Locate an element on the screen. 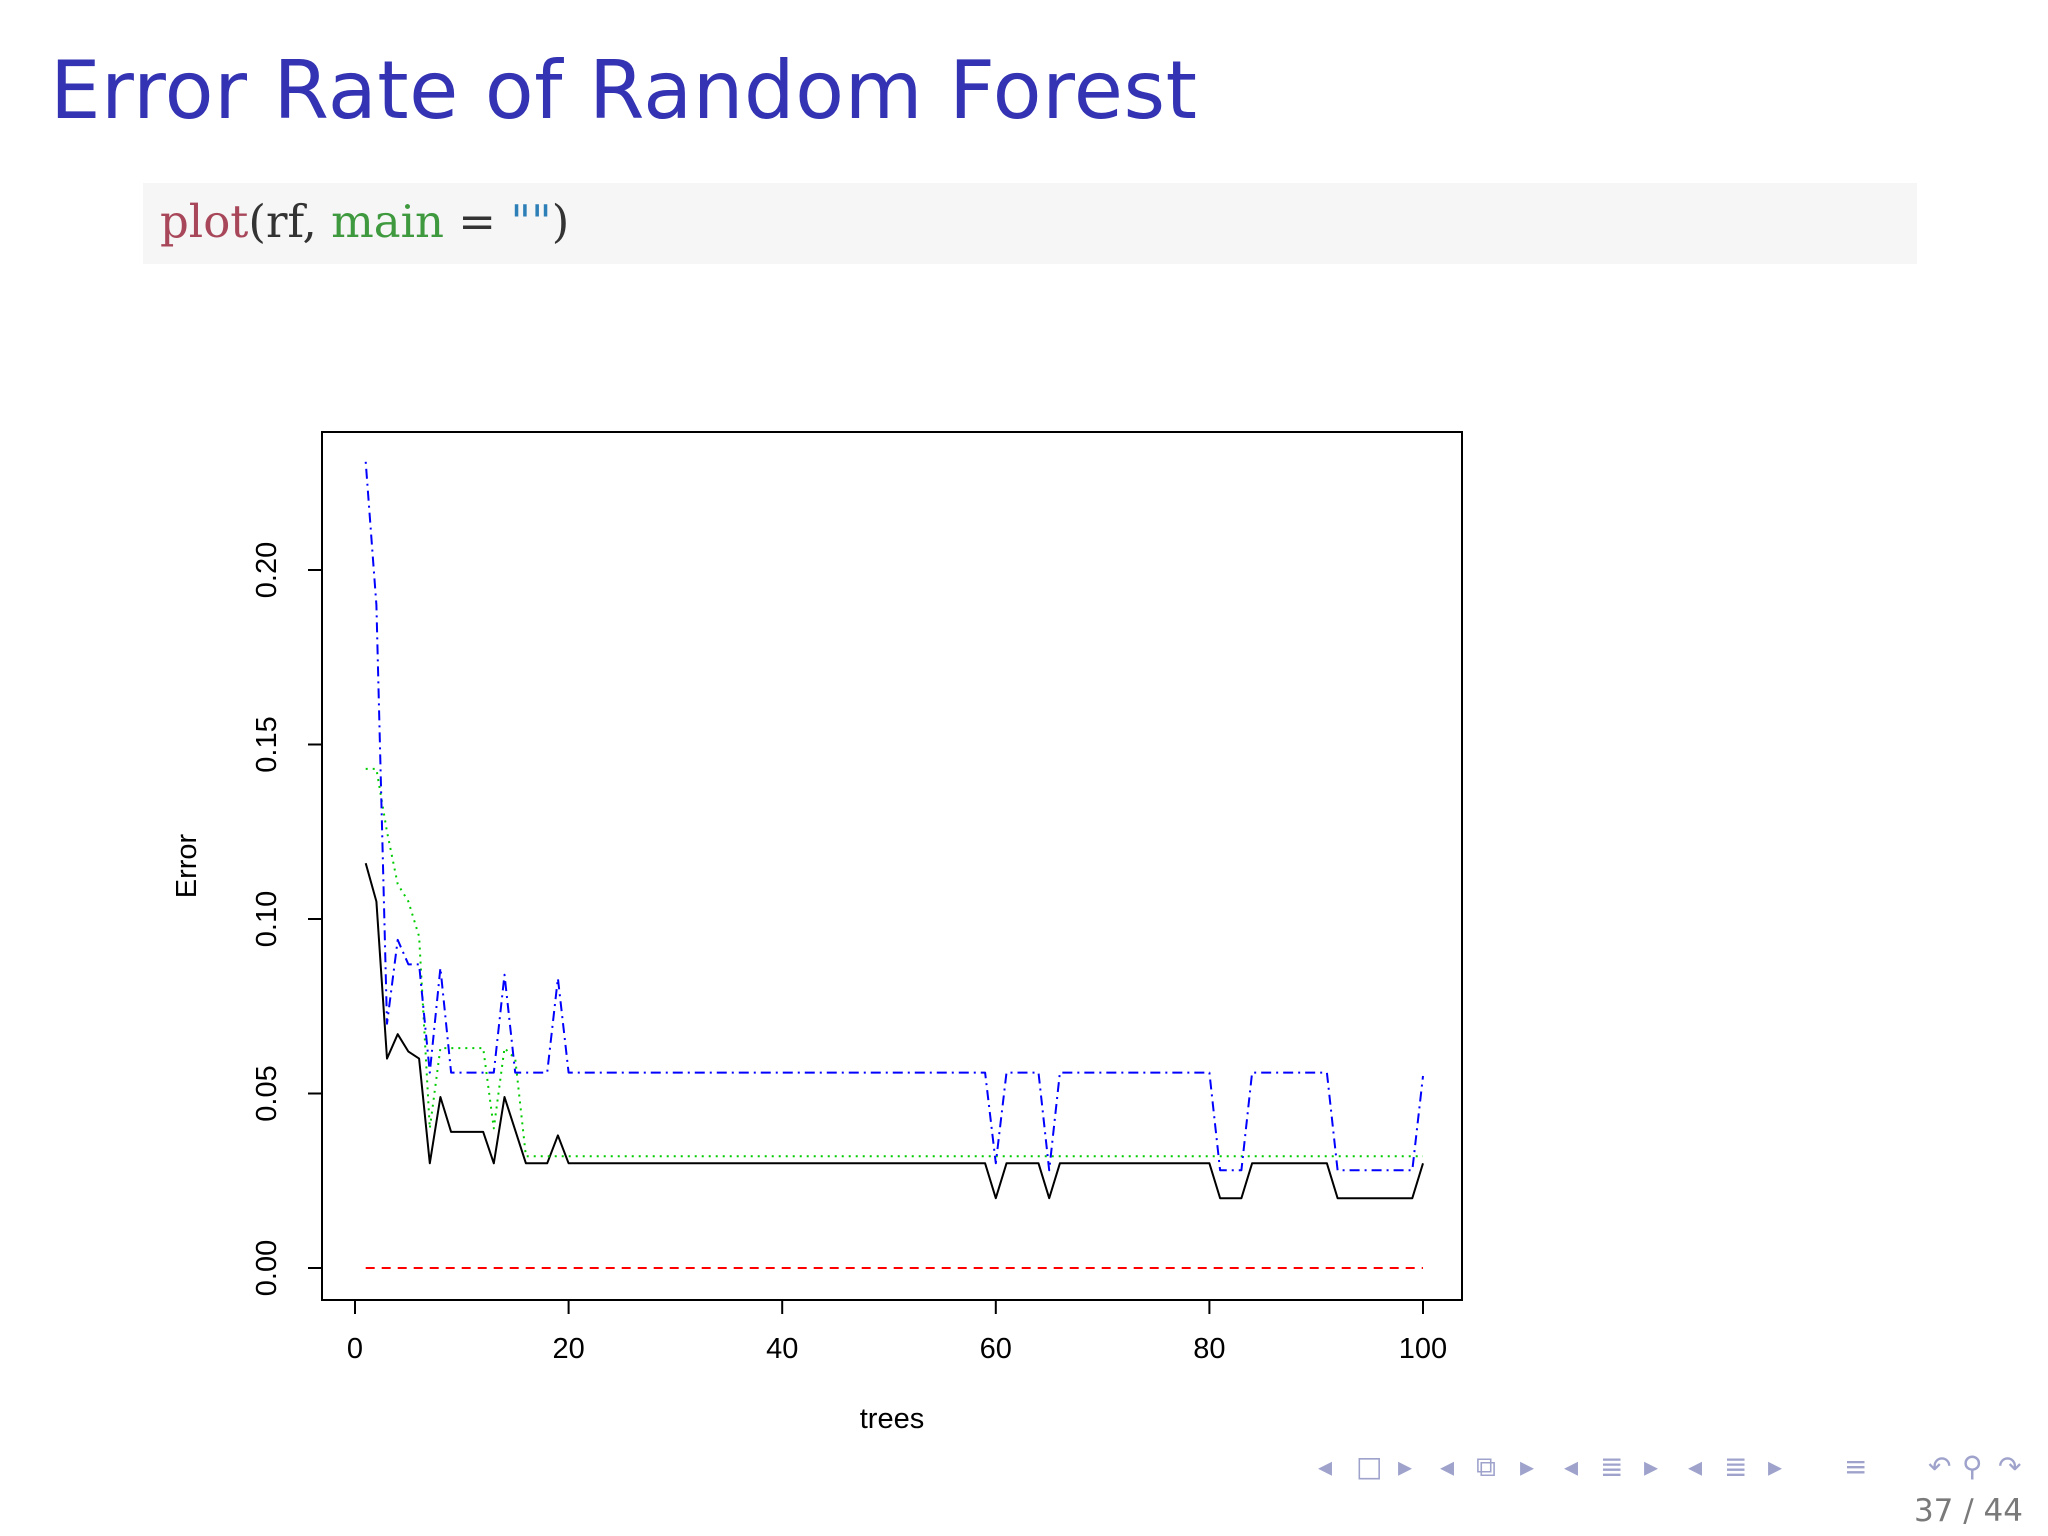 The height and width of the screenshot is (1536, 2048). code-argument: main is located at coordinates (387, 221).